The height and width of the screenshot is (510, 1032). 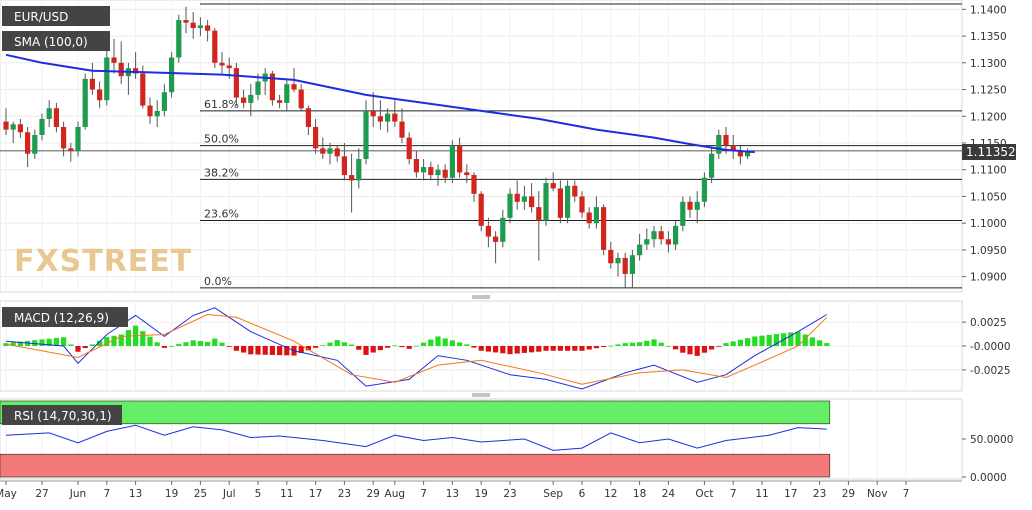 I want to click on rsi-box, so click(x=62, y=415).